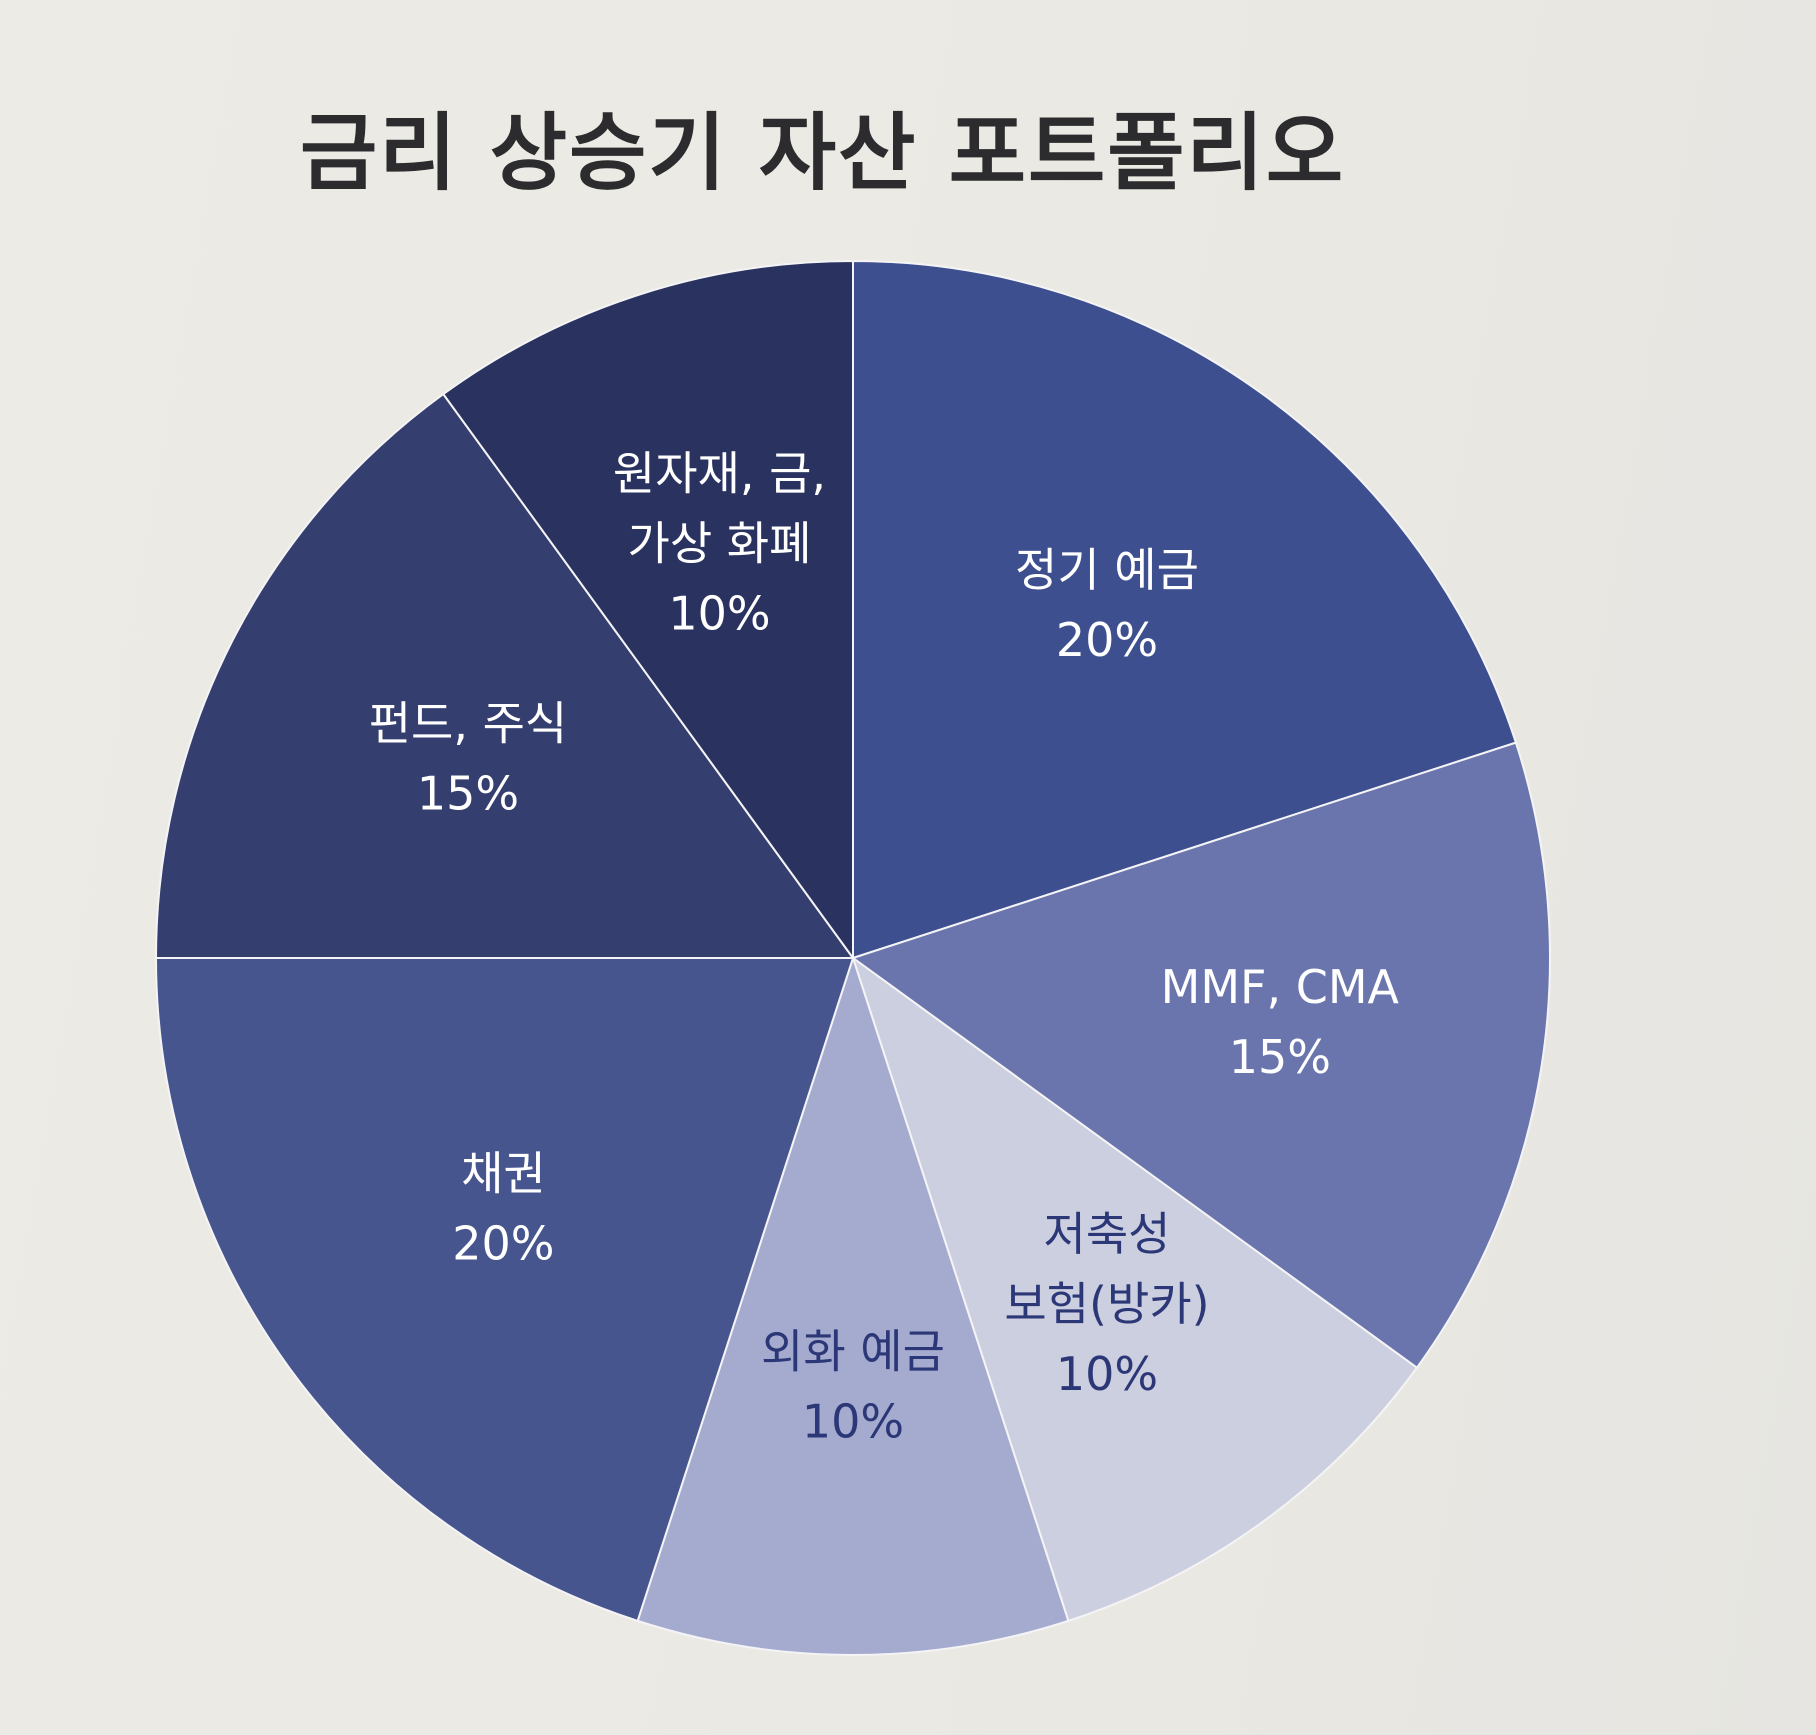  Describe the element at coordinates (503, 1209) in the screenshot. I see `slice-label-group-5: 채권 20%` at that location.